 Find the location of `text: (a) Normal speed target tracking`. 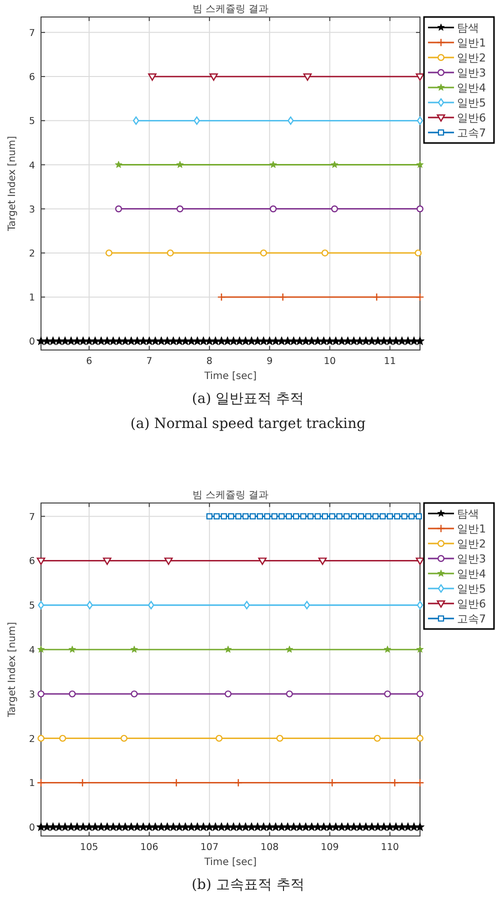

text: (a) Normal speed target tracking is located at coordinates (248, 424).